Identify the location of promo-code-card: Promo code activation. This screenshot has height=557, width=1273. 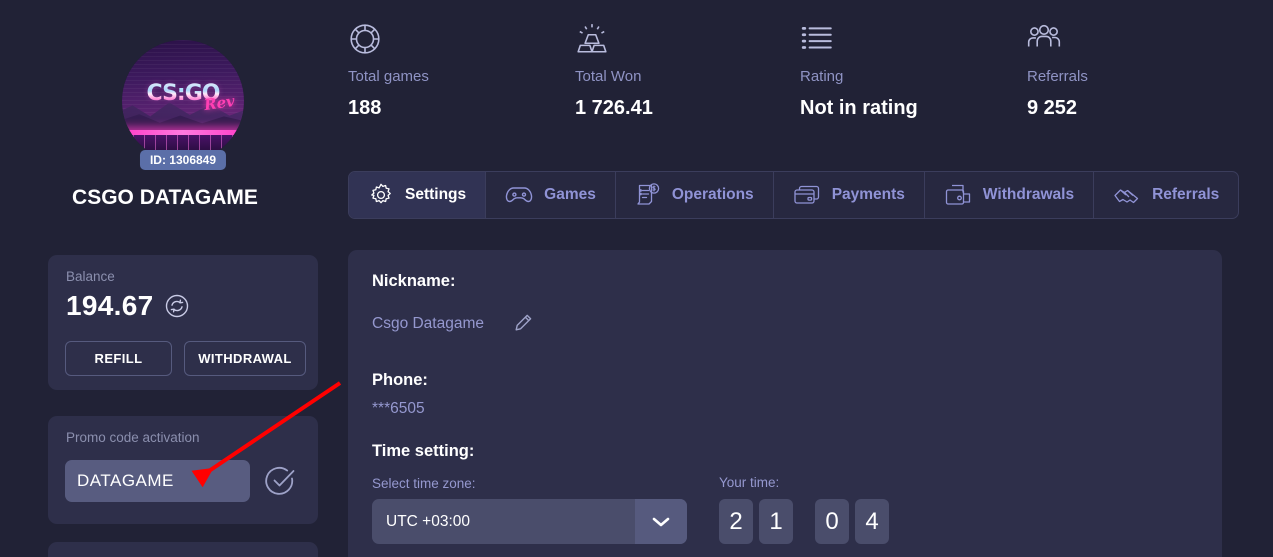
(183, 470).